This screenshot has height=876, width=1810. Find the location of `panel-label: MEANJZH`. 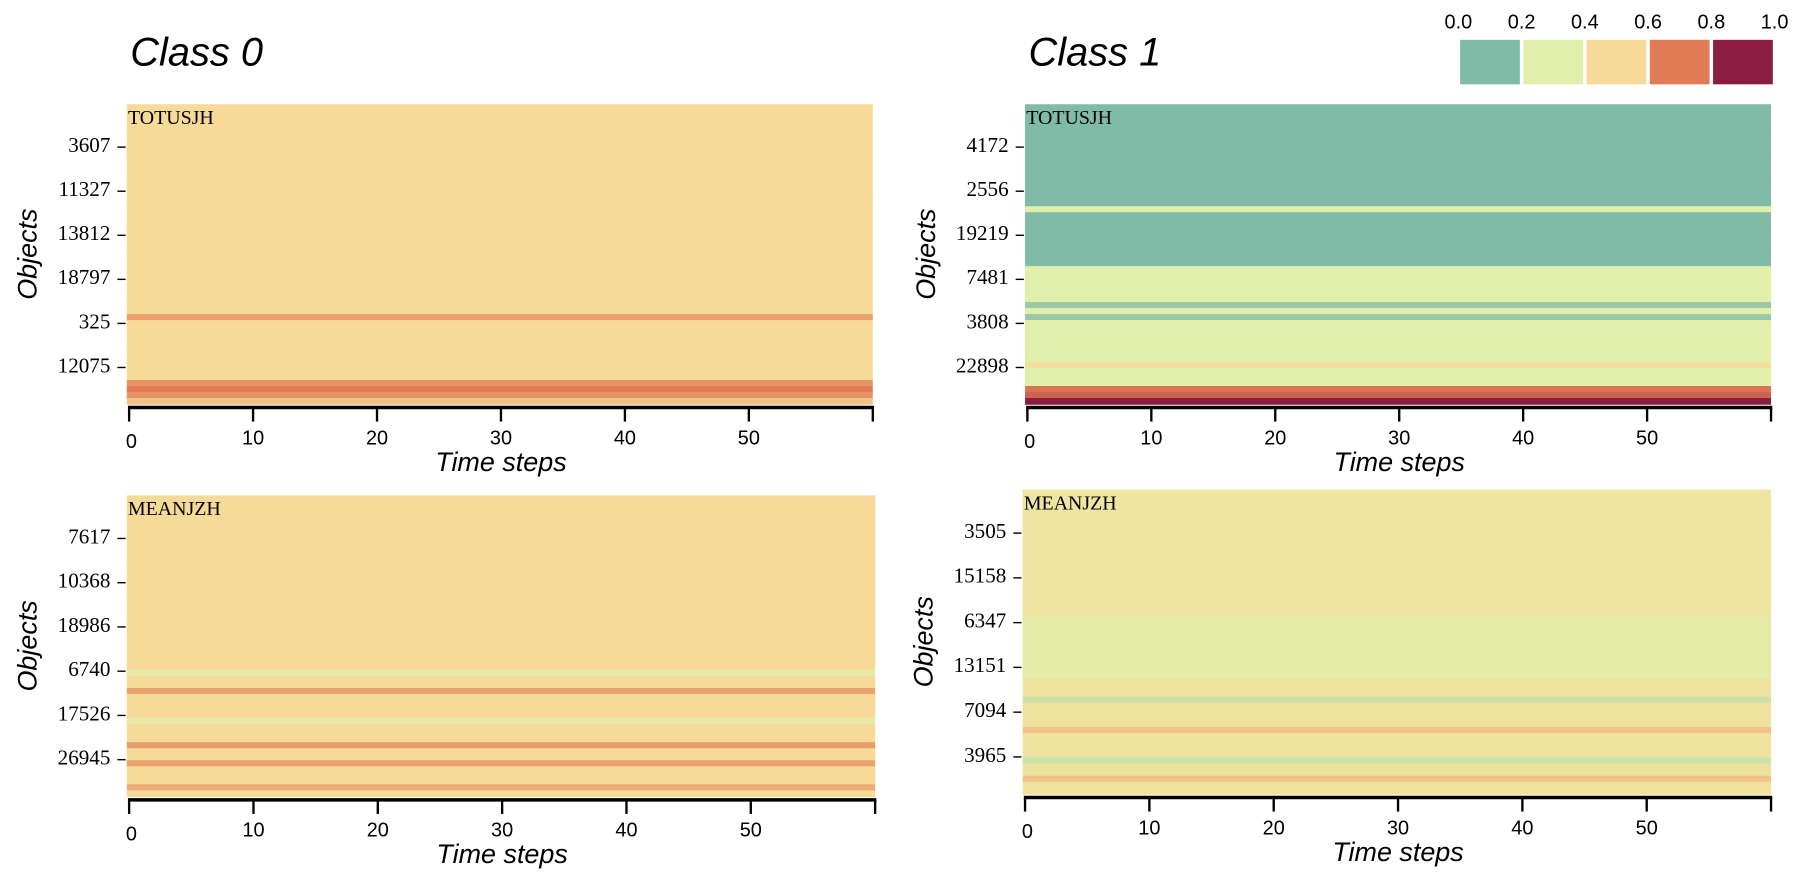

panel-label: MEANJZH is located at coordinates (1070, 503).